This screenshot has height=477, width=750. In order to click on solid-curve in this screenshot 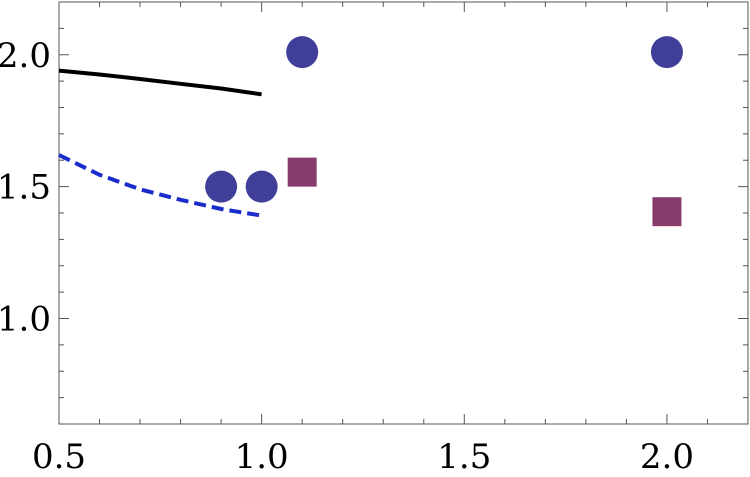, I will do `click(160, 82)`.